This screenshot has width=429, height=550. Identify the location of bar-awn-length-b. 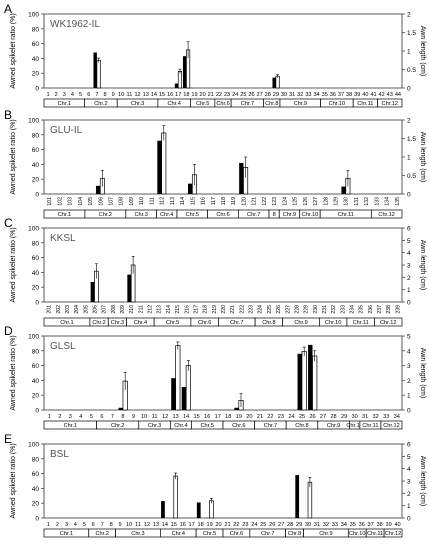
(164, 163).